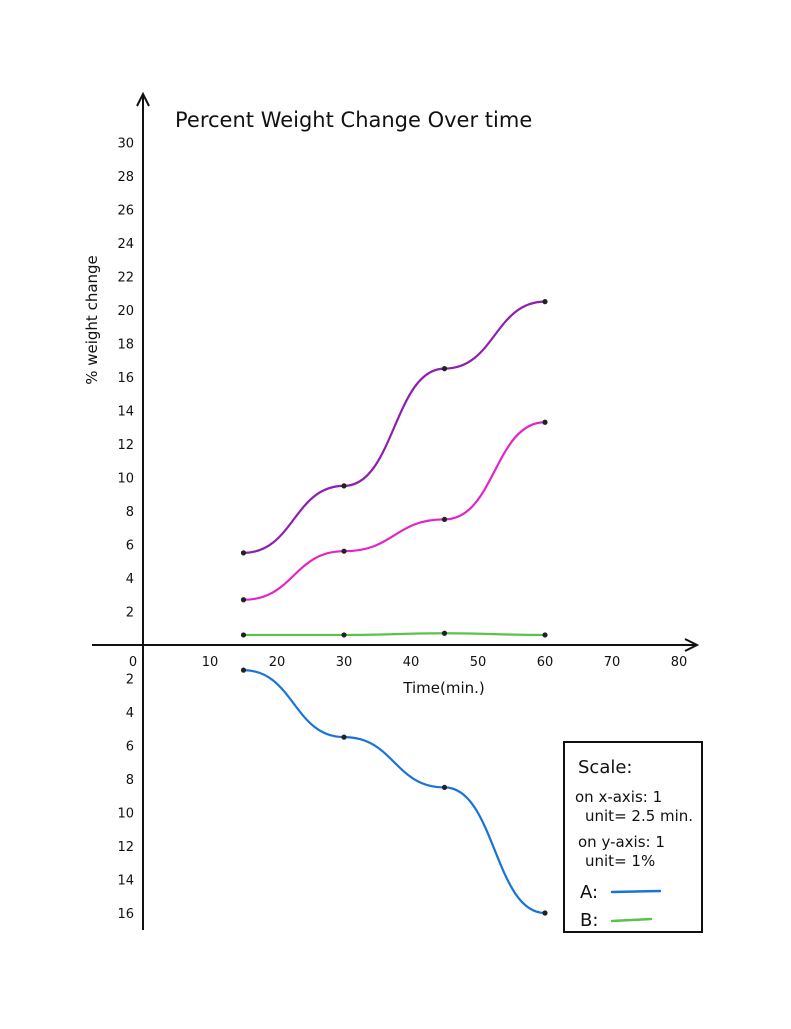 The height and width of the screenshot is (1029, 791). Describe the element at coordinates (639, 816) in the screenshot. I see `legend-x-scale-line2: unit= 2.5 min.` at that location.